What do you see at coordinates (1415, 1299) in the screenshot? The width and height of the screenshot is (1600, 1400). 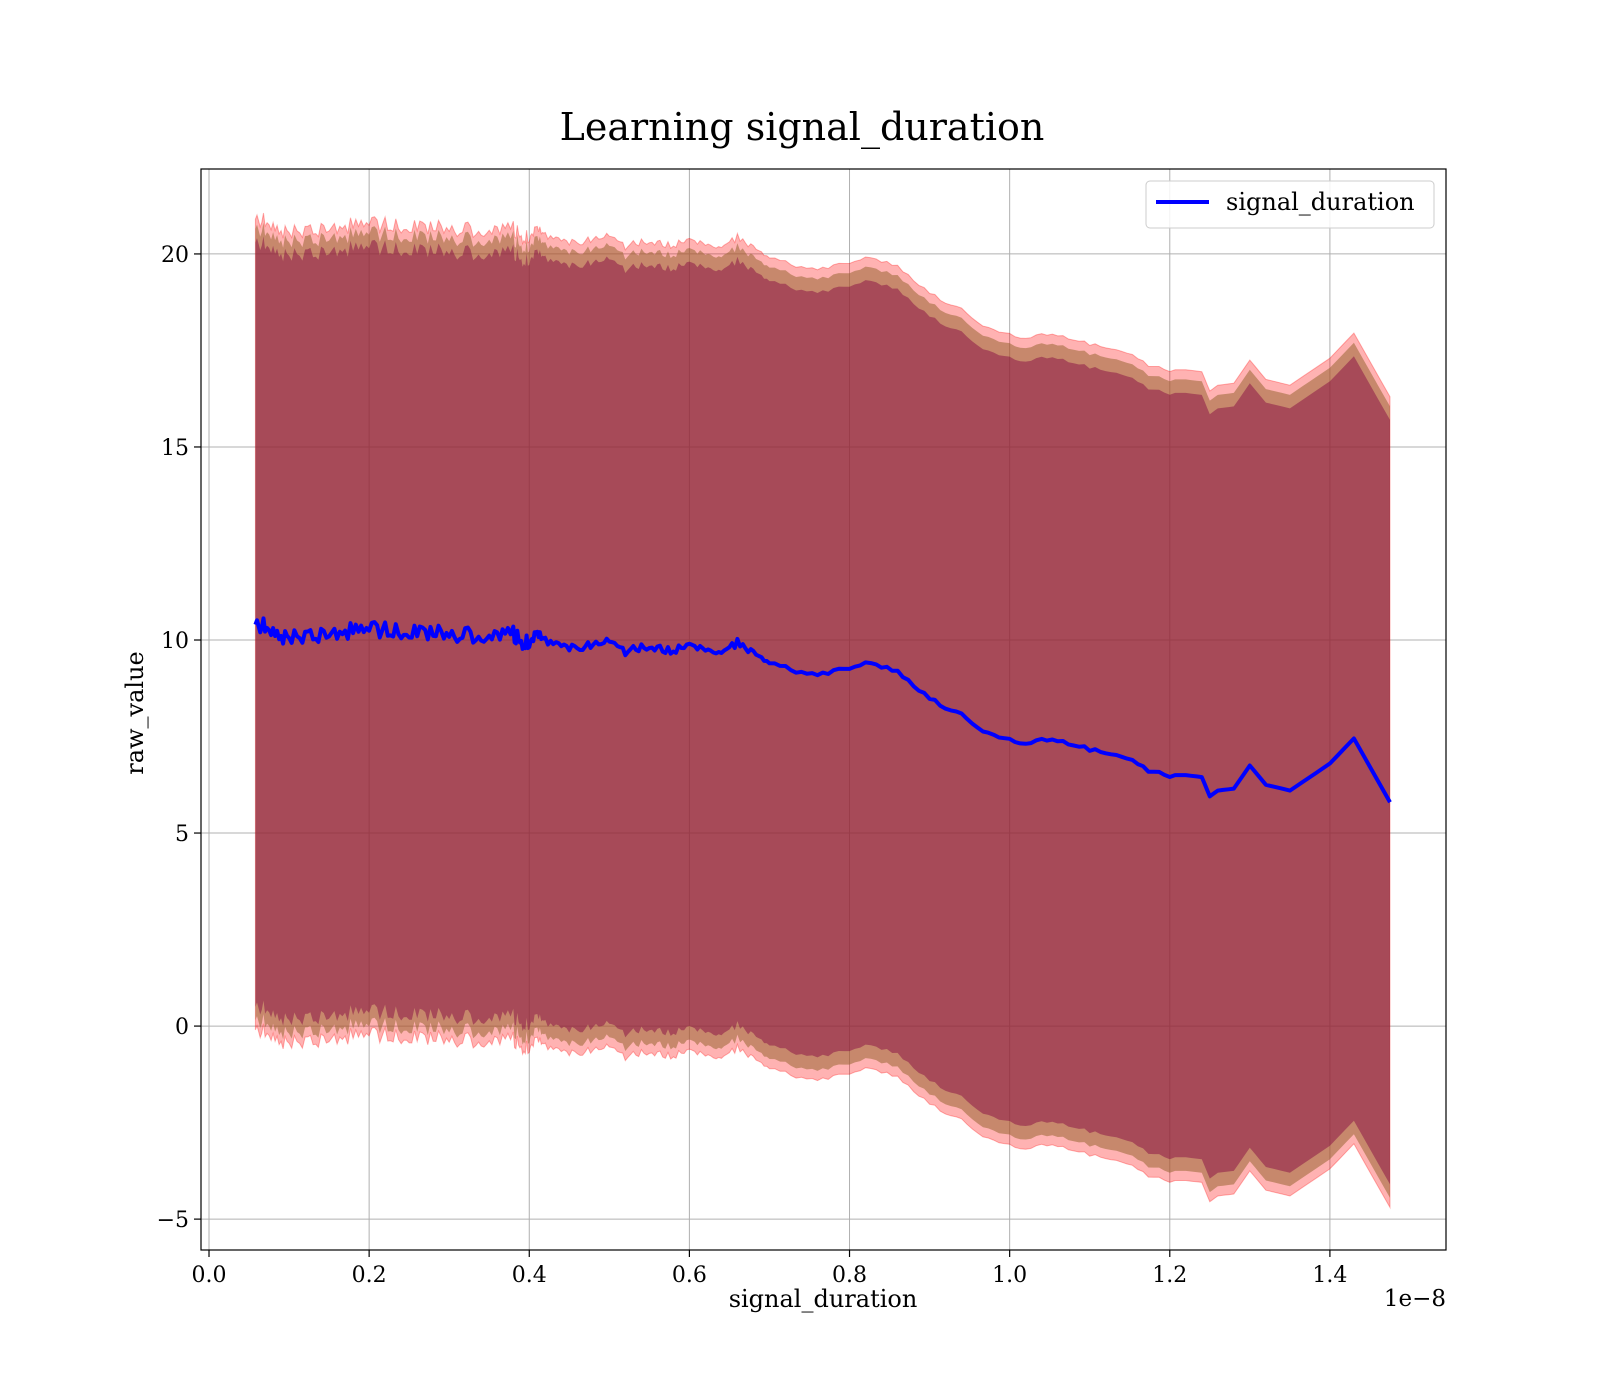 I see `x-axis-offset-label: 1e−8` at bounding box center [1415, 1299].